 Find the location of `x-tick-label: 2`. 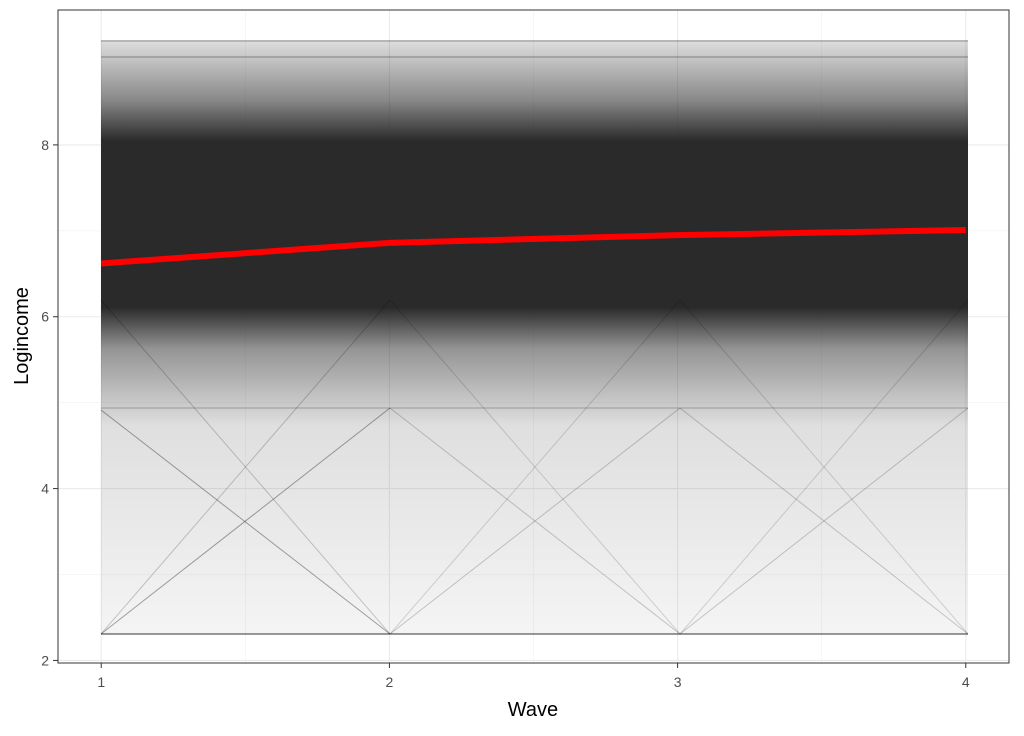

x-tick-label: 2 is located at coordinates (390, 682).